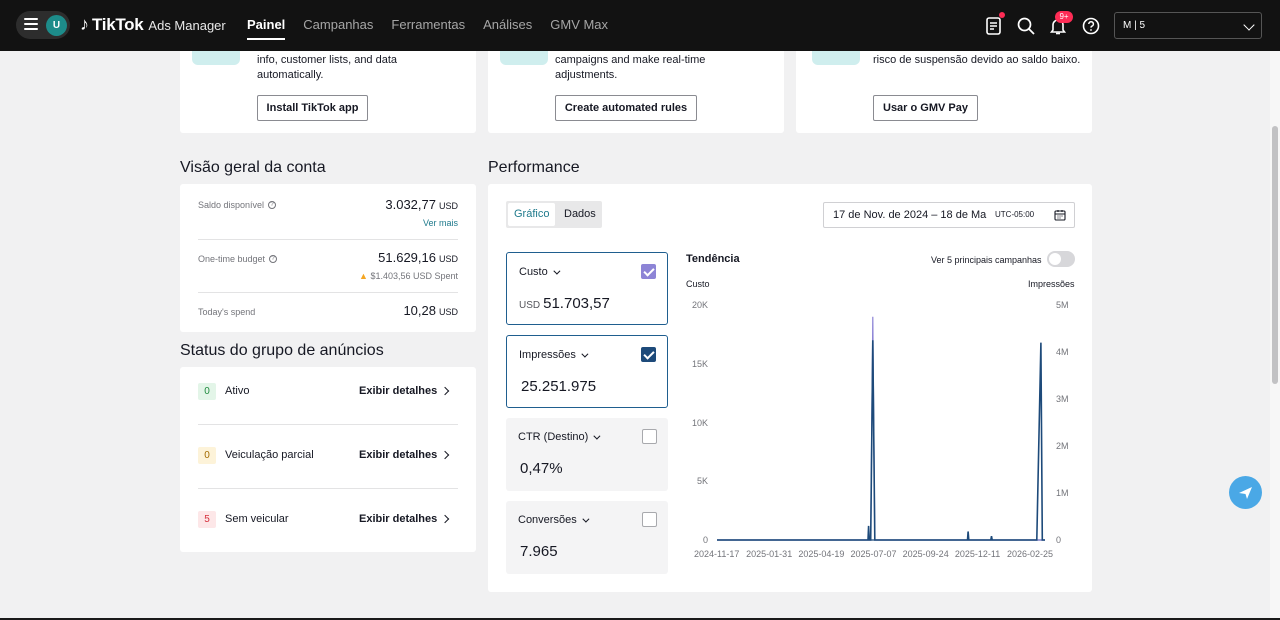 The image size is (1280, 620). I want to click on x-tick: 2025-12-11, so click(977, 554).